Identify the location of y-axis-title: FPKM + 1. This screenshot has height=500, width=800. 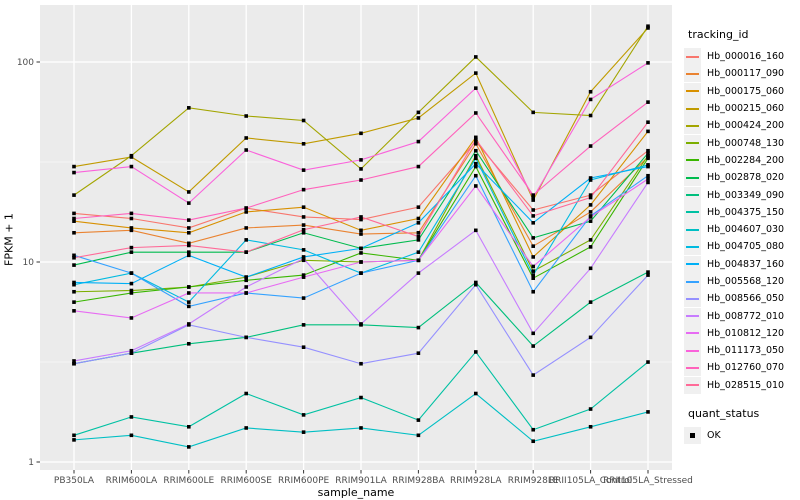
(9, 239).